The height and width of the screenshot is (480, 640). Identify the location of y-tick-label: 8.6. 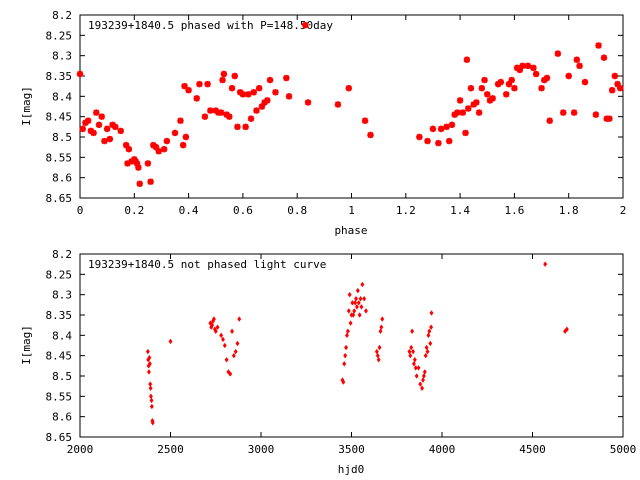
(62, 178).